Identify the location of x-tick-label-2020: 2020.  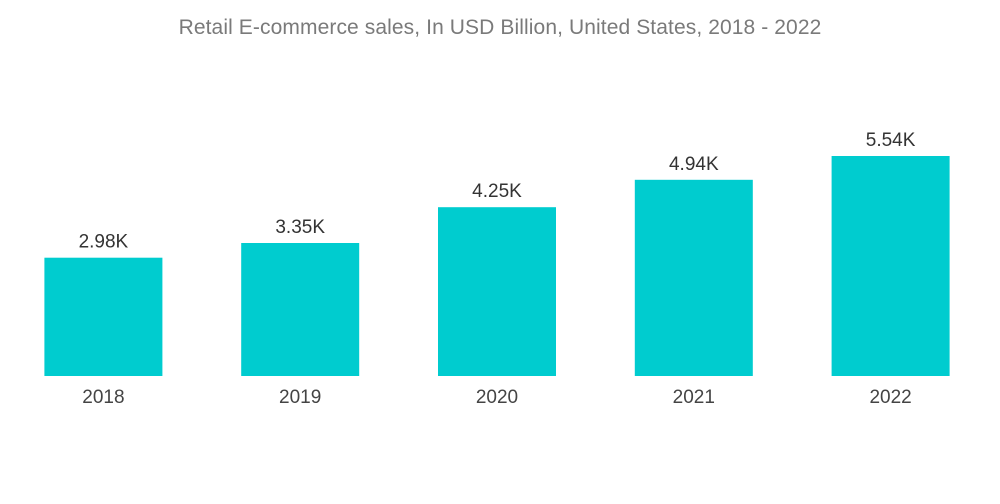
(497, 397).